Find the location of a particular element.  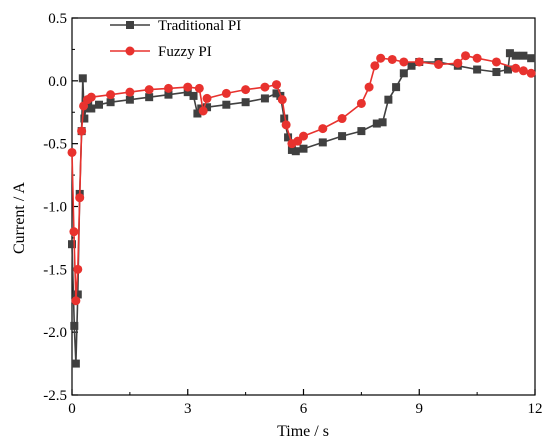

legend-label: Traditional PI is located at coordinates (199, 26).